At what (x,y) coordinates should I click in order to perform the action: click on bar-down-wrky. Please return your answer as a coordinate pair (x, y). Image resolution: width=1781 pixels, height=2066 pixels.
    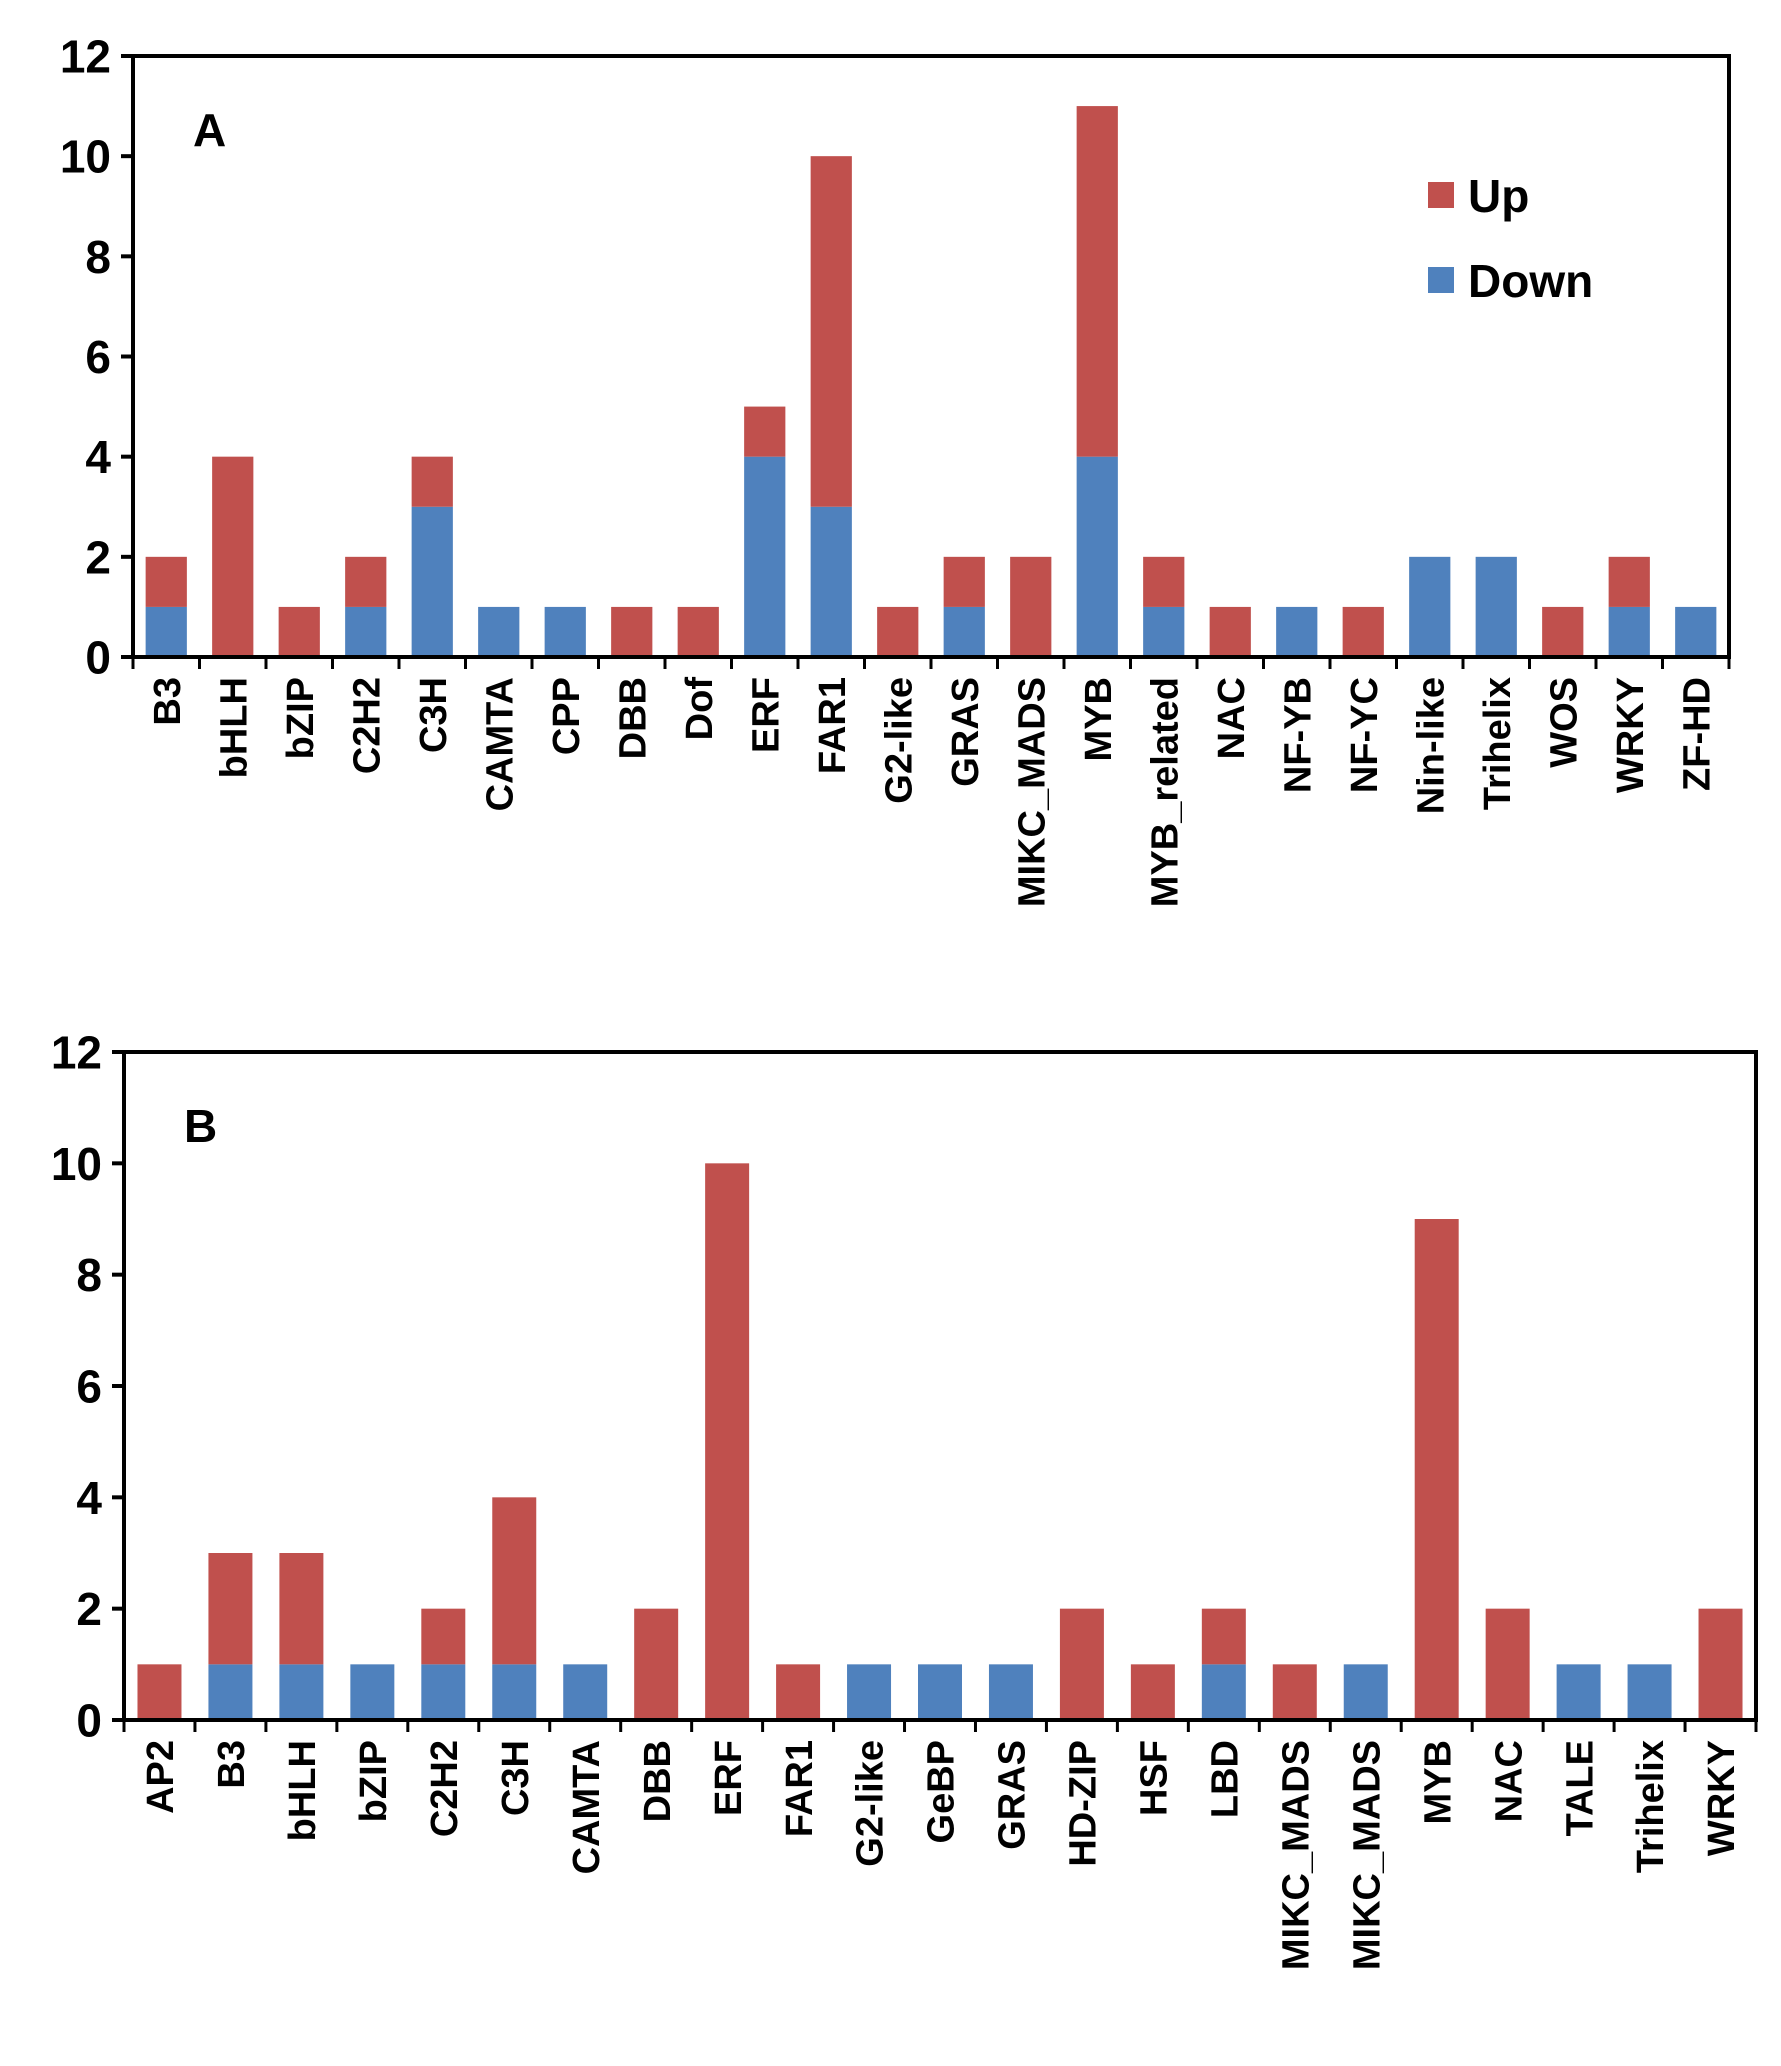
    Looking at the image, I should click on (1629, 631).